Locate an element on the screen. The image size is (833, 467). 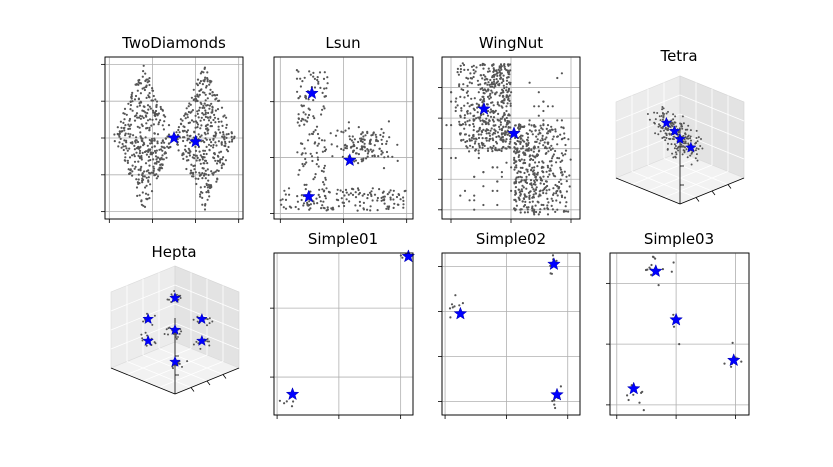
subplot-simple02: Simple02 is located at coordinates (509, 324).